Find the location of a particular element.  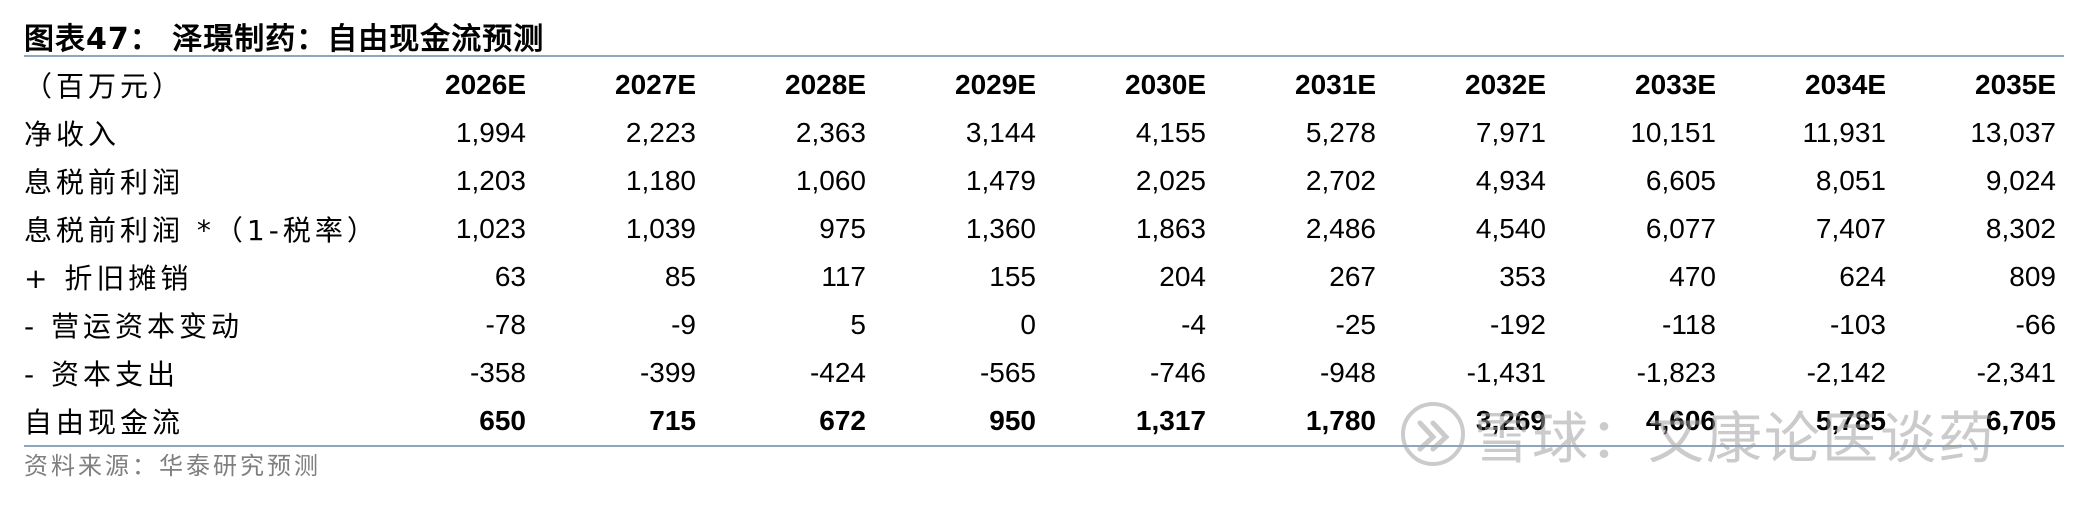

year-header: 2027E is located at coordinates (655, 84).